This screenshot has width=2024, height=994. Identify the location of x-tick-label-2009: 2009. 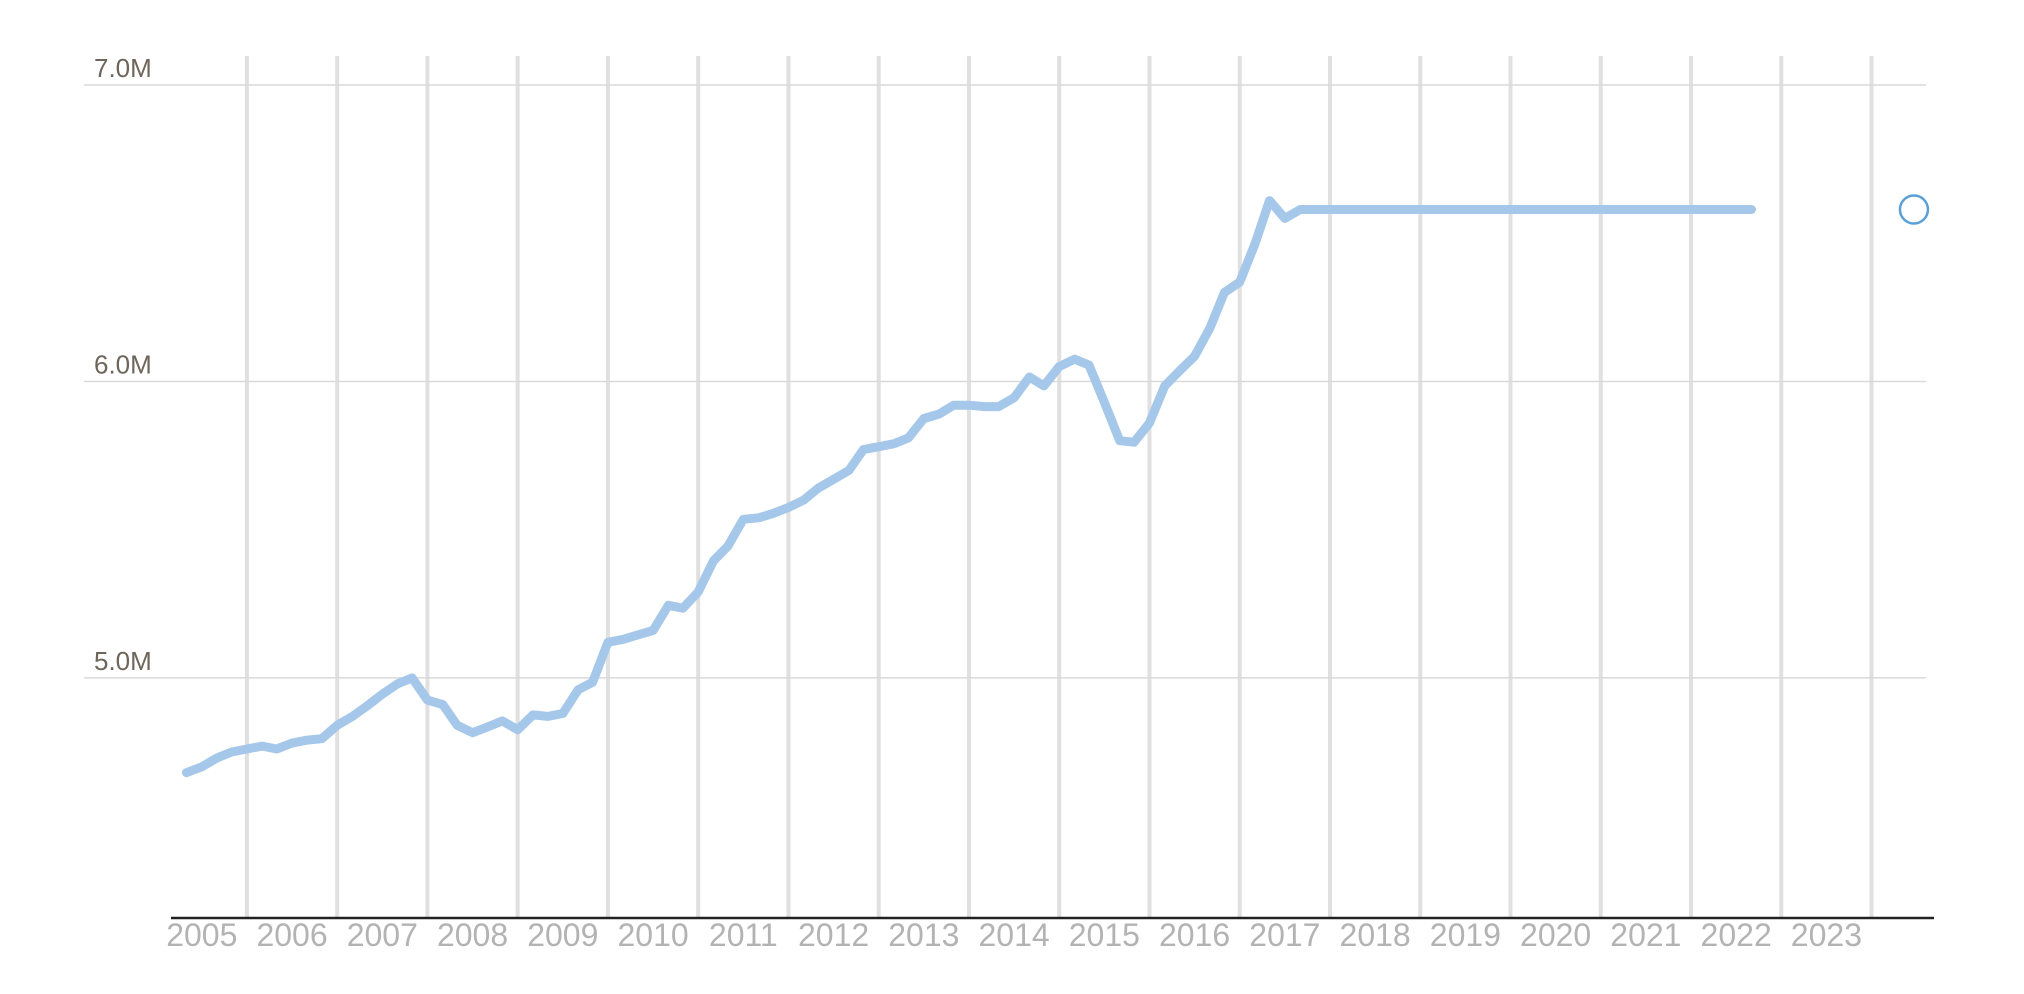
(562, 935).